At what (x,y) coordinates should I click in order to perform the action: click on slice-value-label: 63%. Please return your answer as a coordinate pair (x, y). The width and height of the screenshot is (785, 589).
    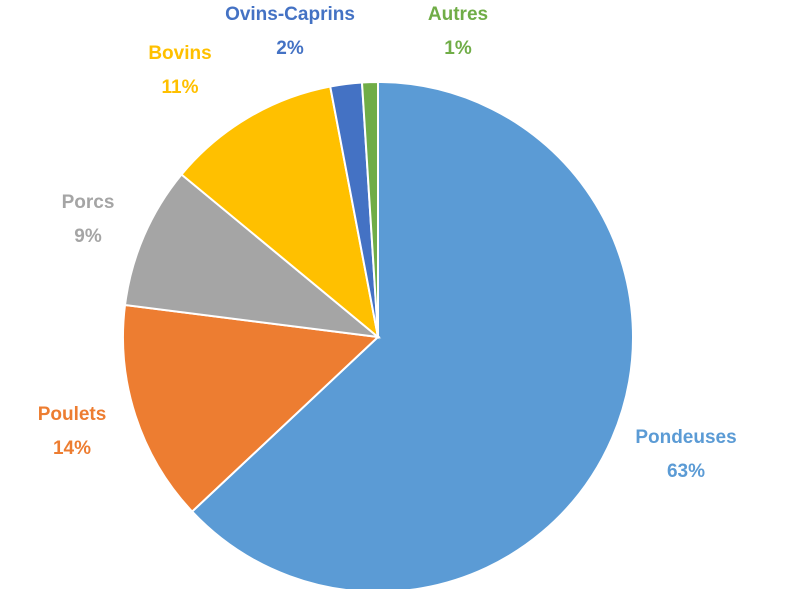
    Looking at the image, I should click on (686, 471).